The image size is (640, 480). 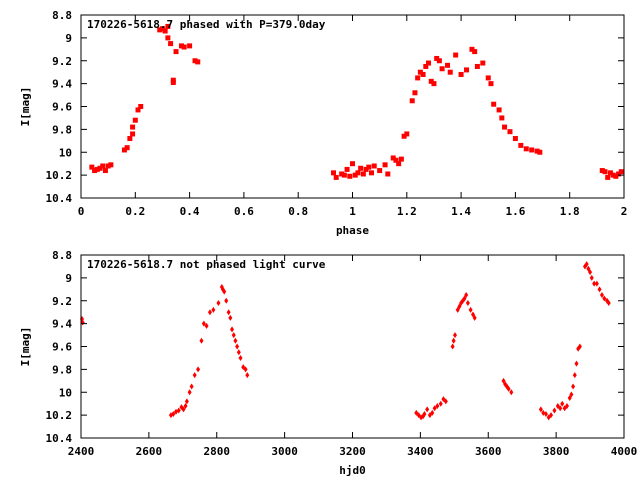 What do you see at coordinates (81, 211) in the screenshot?
I see `phased-x-tick-label: 0` at bounding box center [81, 211].